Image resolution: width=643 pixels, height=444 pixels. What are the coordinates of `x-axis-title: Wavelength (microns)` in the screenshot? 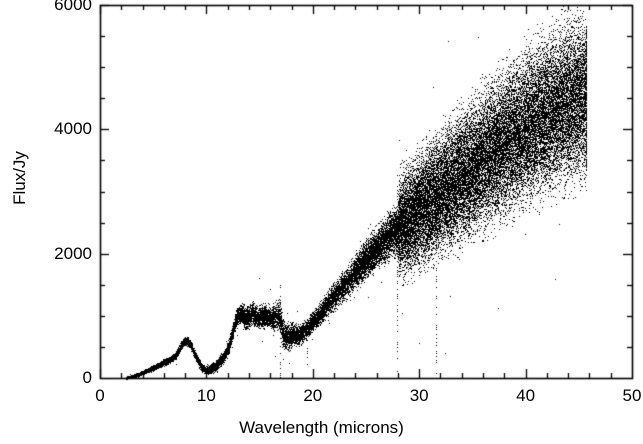 It's located at (321, 427).